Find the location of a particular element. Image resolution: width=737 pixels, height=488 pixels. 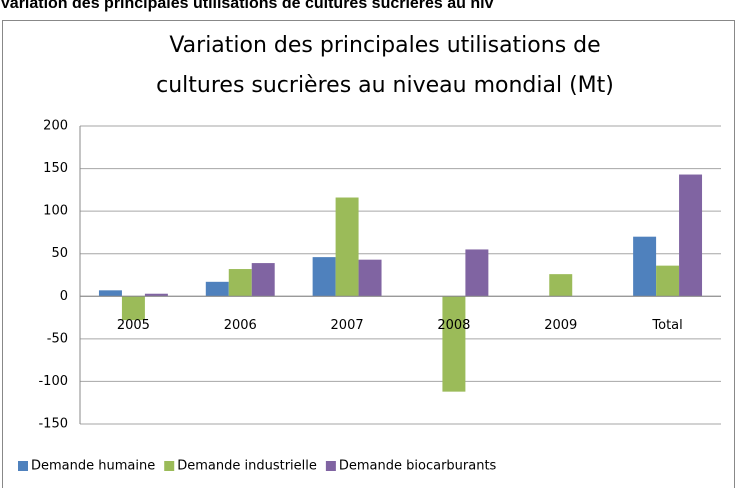

y-tick-label: -100 is located at coordinates (53, 381).